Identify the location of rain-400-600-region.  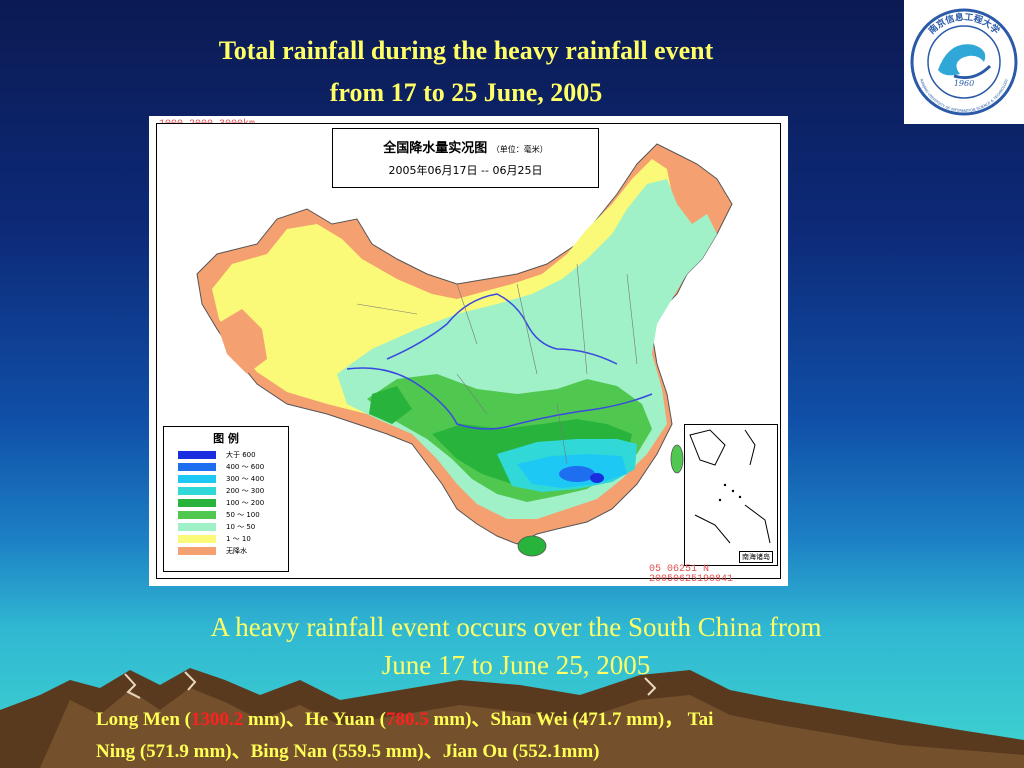
(577, 474).